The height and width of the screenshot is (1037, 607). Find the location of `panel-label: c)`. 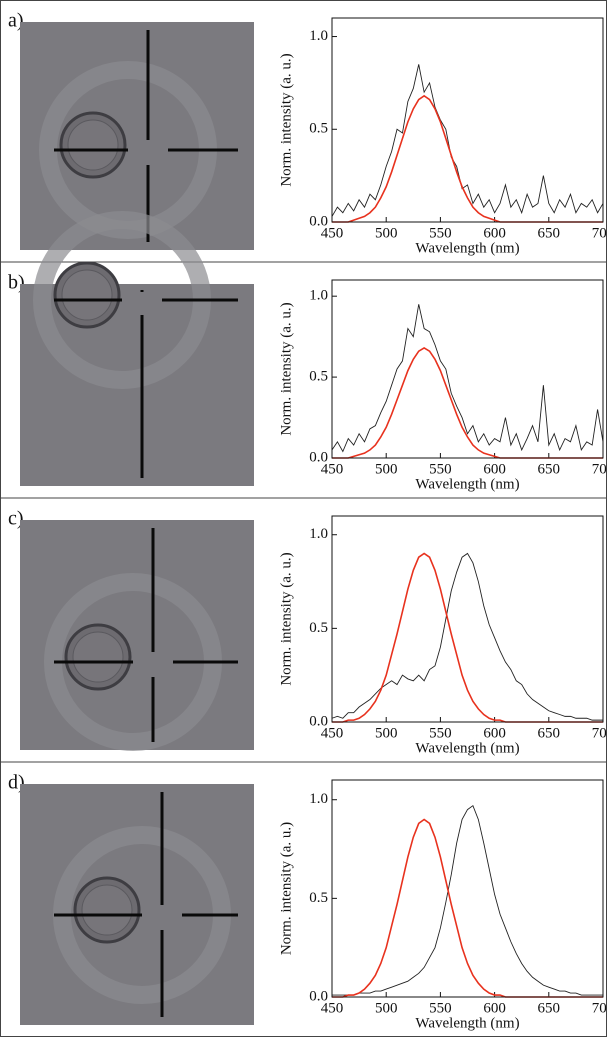

panel-label: c) is located at coordinates (16, 519).